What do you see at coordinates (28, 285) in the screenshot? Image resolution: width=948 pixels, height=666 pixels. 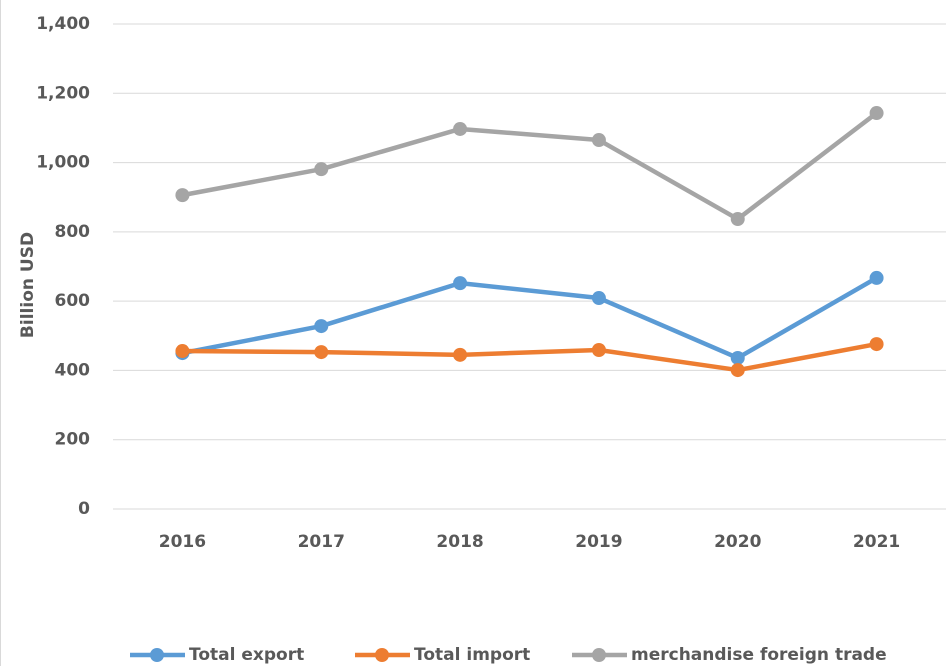 I see `y-axis-label: Billion USD` at bounding box center [28, 285].